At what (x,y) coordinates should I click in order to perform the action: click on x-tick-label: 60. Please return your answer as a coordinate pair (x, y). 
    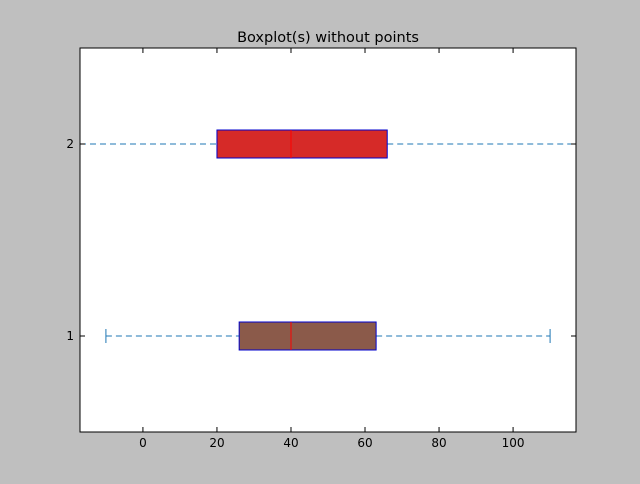
    Looking at the image, I should click on (364, 443).